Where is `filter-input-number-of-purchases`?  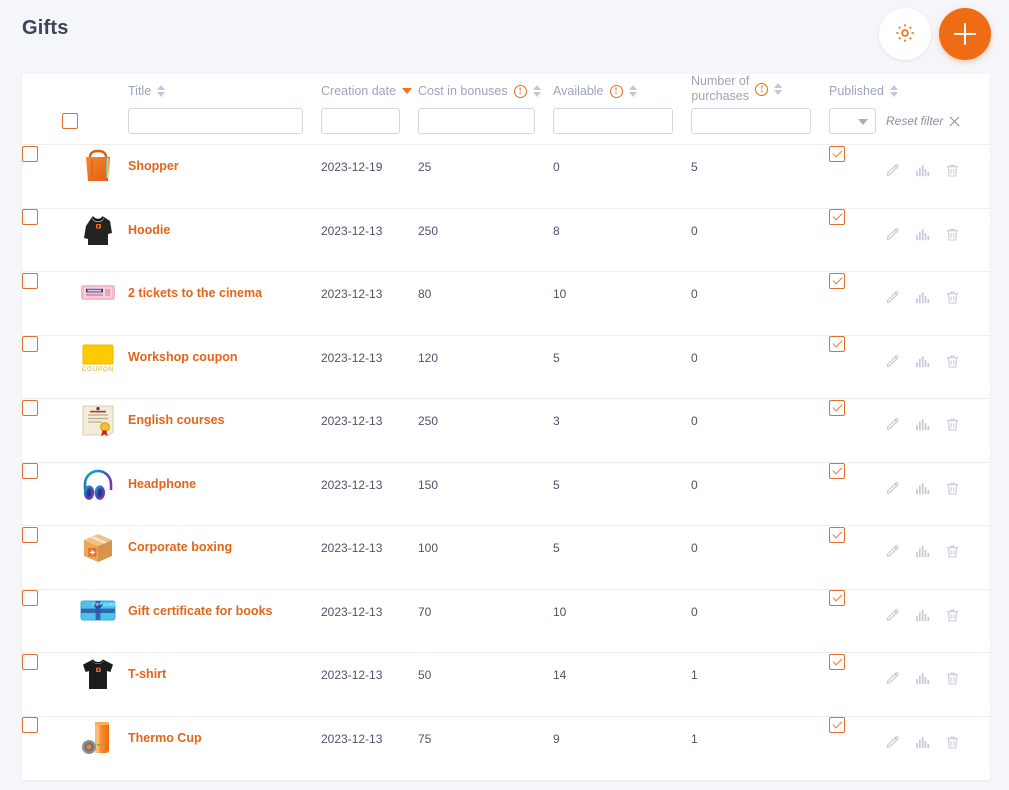
filter-input-number-of-purchases is located at coordinates (751, 121).